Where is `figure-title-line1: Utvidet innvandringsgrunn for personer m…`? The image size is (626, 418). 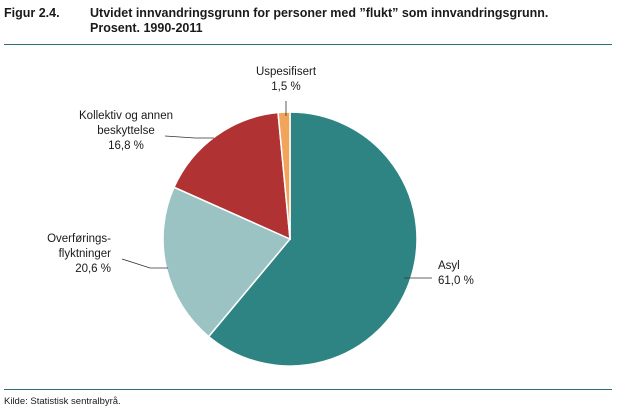
figure-title-line1: Utvidet innvandringsgrunn for personer m… is located at coordinates (319, 13).